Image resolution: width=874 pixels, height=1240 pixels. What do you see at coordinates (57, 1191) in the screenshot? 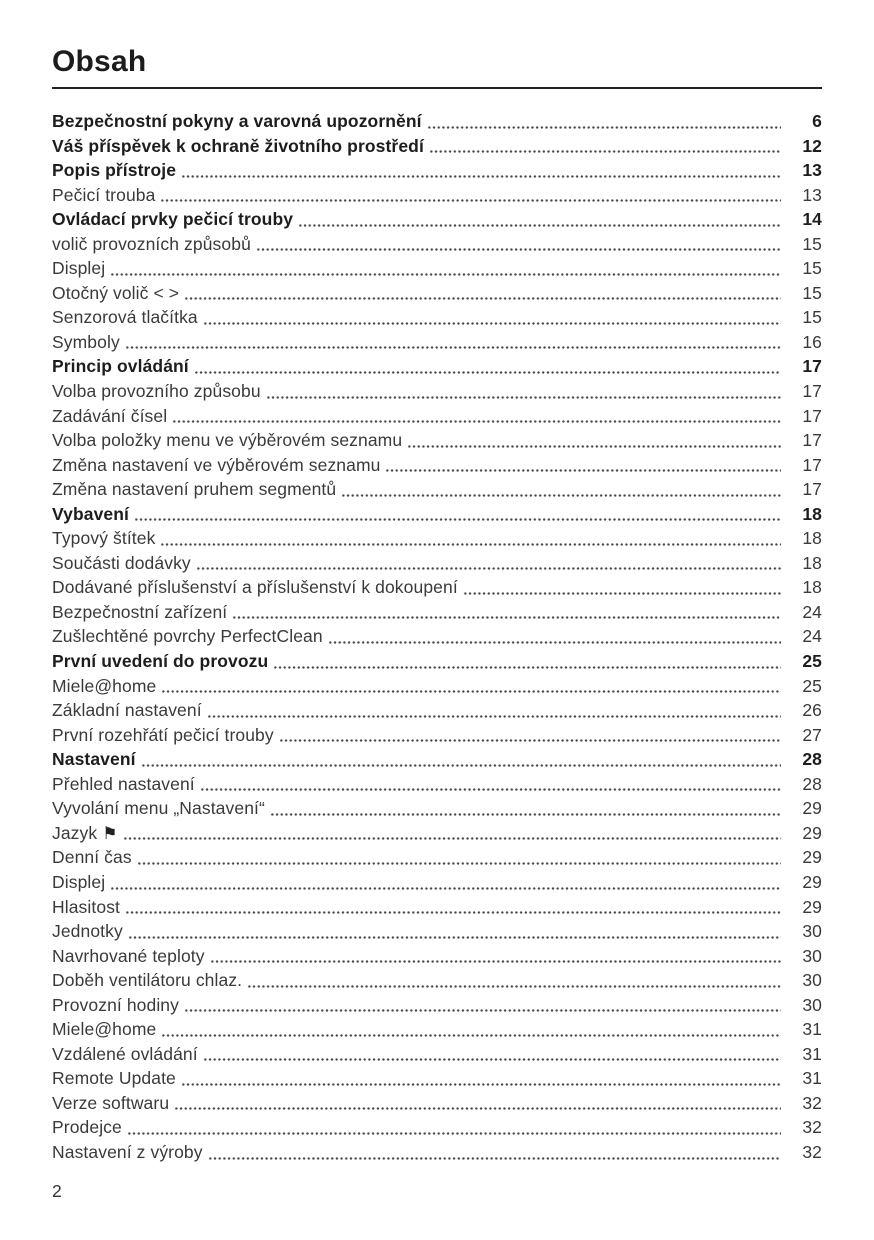
I see `footer-page-number: 2` at bounding box center [57, 1191].